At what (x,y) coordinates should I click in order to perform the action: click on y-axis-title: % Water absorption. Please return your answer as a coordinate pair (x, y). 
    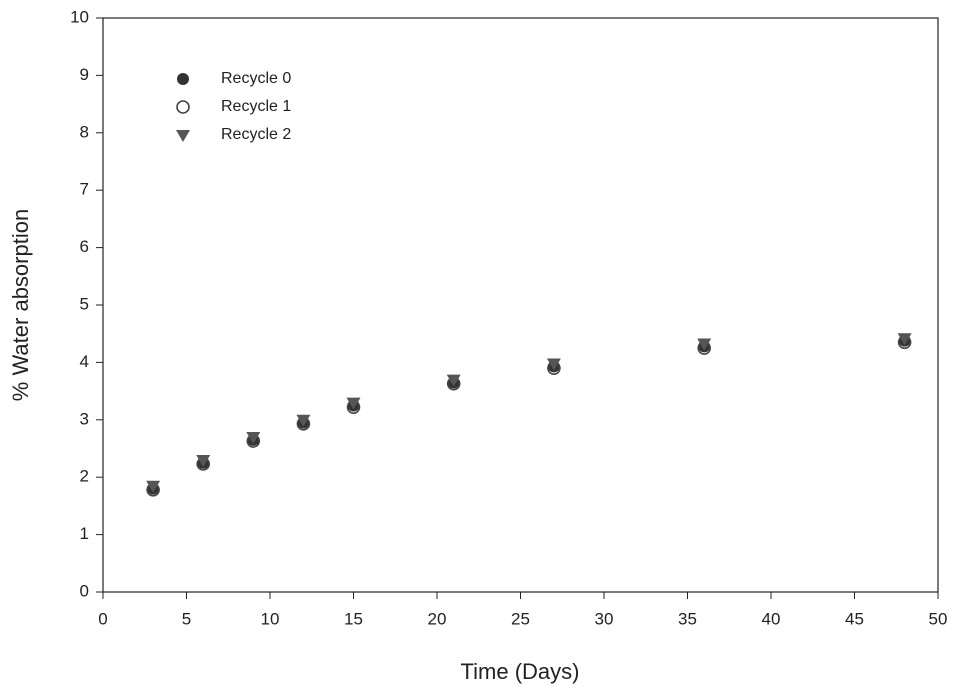
    Looking at the image, I should click on (20, 305).